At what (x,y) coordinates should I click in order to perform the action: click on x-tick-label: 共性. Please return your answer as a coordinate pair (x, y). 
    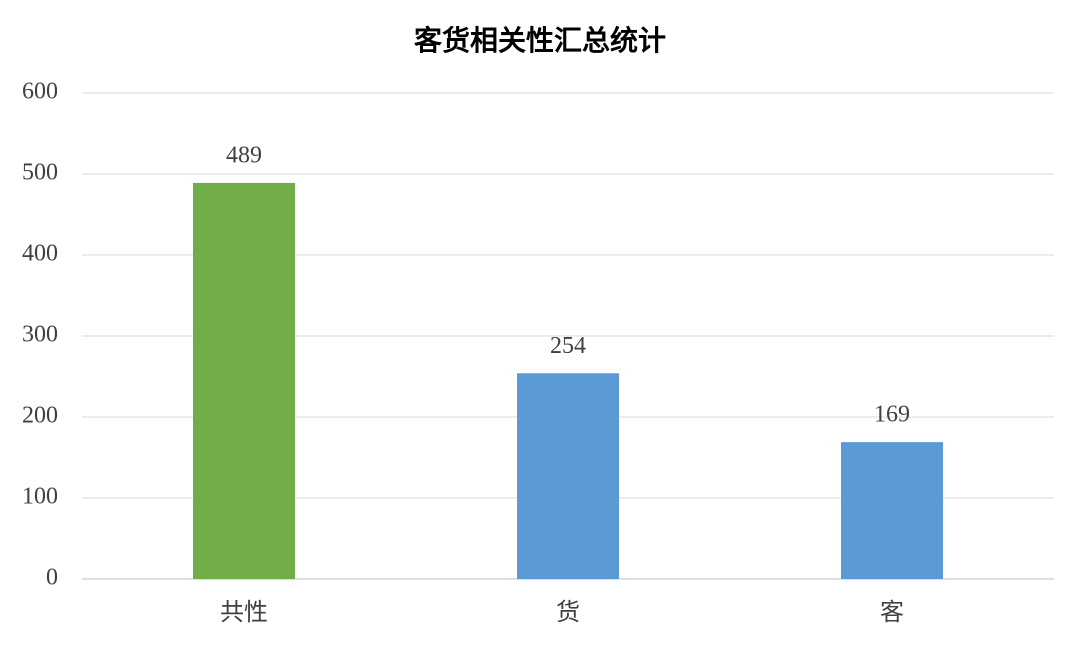
    Looking at the image, I should click on (244, 612).